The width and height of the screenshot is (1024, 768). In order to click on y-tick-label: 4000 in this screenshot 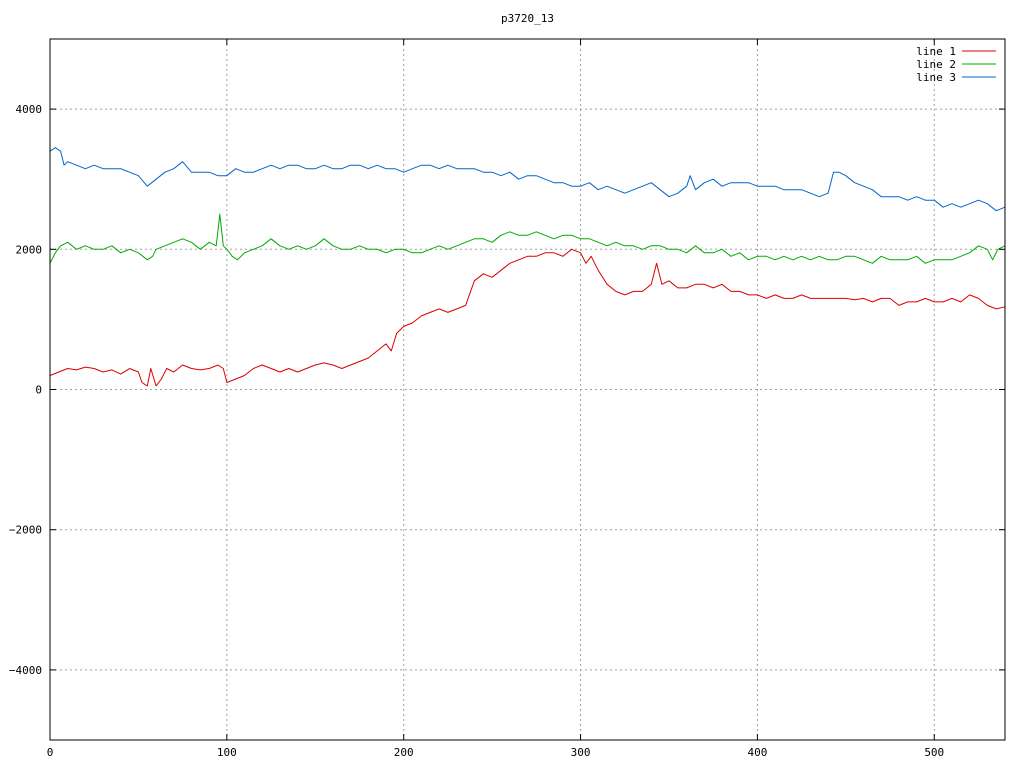, I will do `click(29, 109)`.